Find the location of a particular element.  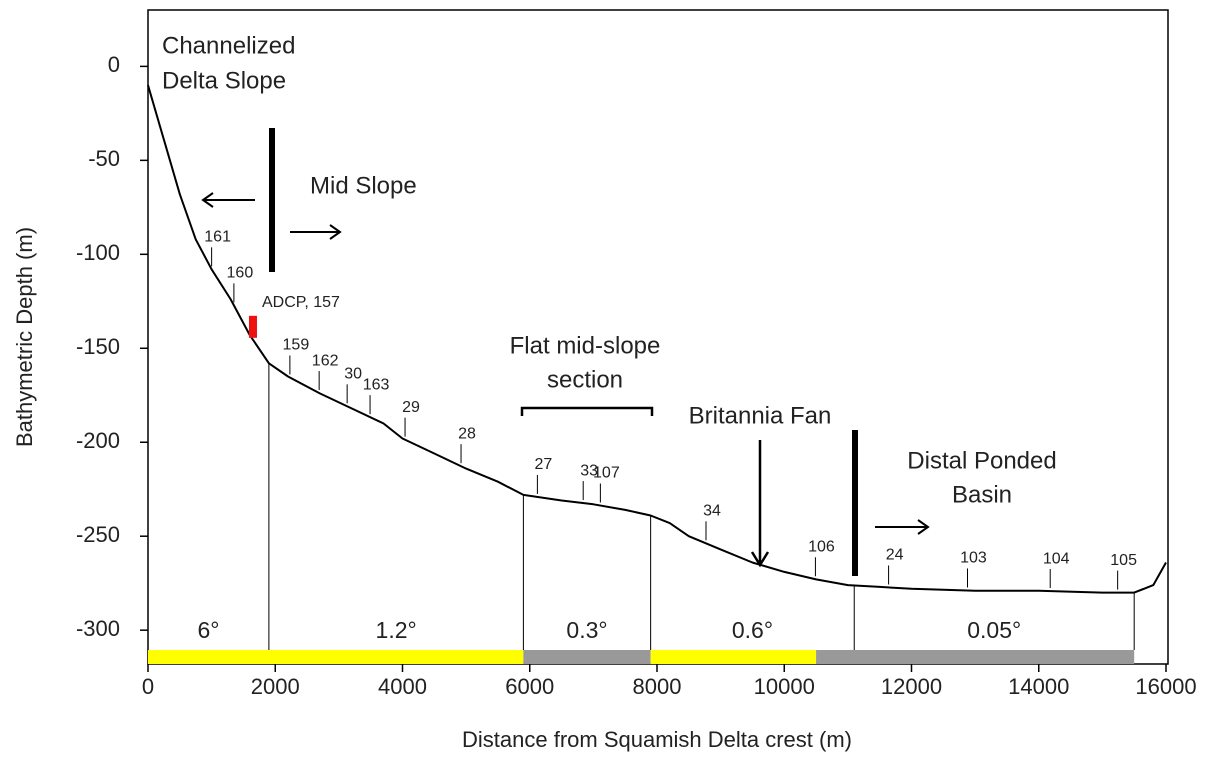

y-tick-label: 0 is located at coordinates (114, 64).